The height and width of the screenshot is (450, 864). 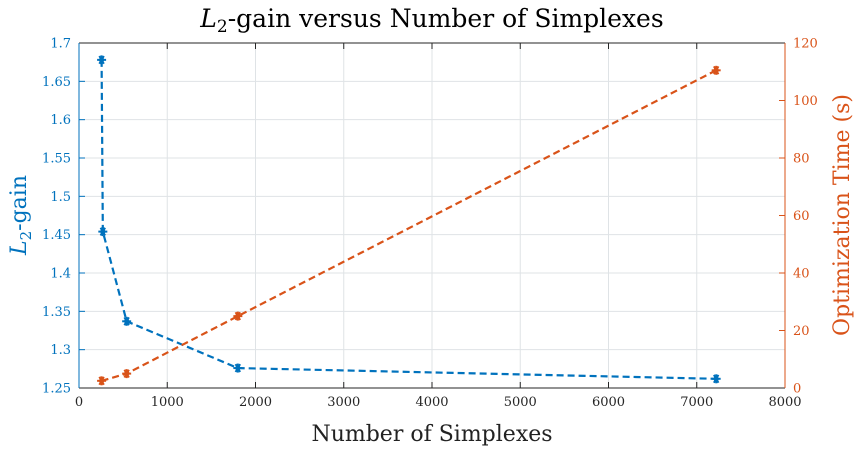 What do you see at coordinates (60, 350) in the screenshot?
I see `y-left-tick-label: 1.3` at bounding box center [60, 350].